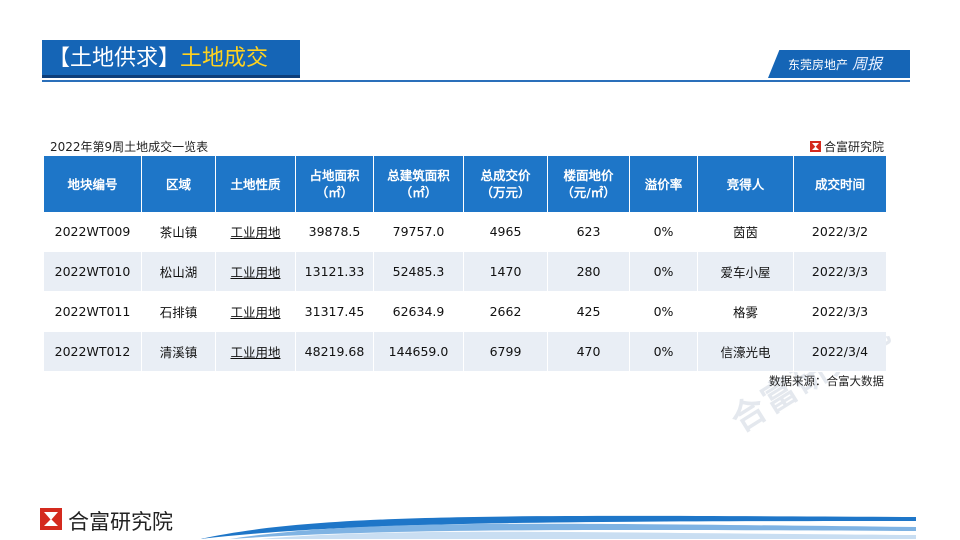 The width and height of the screenshot is (960, 540). I want to click on footer-swoosh, so click(558, 527).